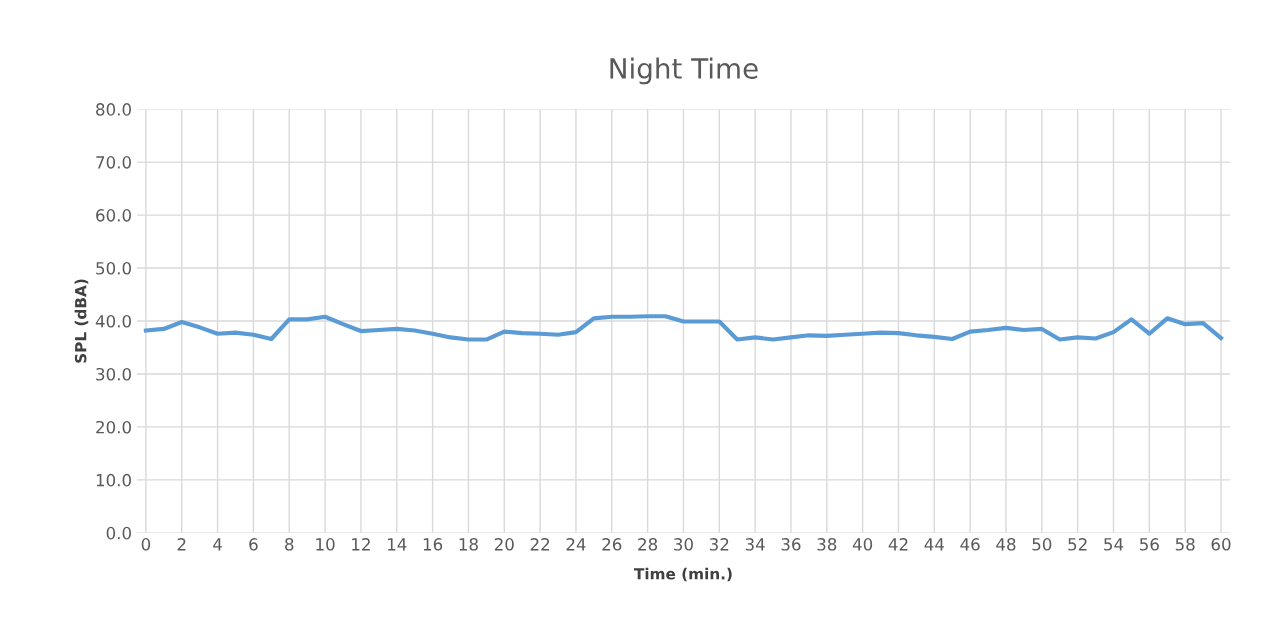 This screenshot has width=1268, height=642. What do you see at coordinates (118, 533) in the screenshot?
I see `y-tick-label: 0.0` at bounding box center [118, 533].